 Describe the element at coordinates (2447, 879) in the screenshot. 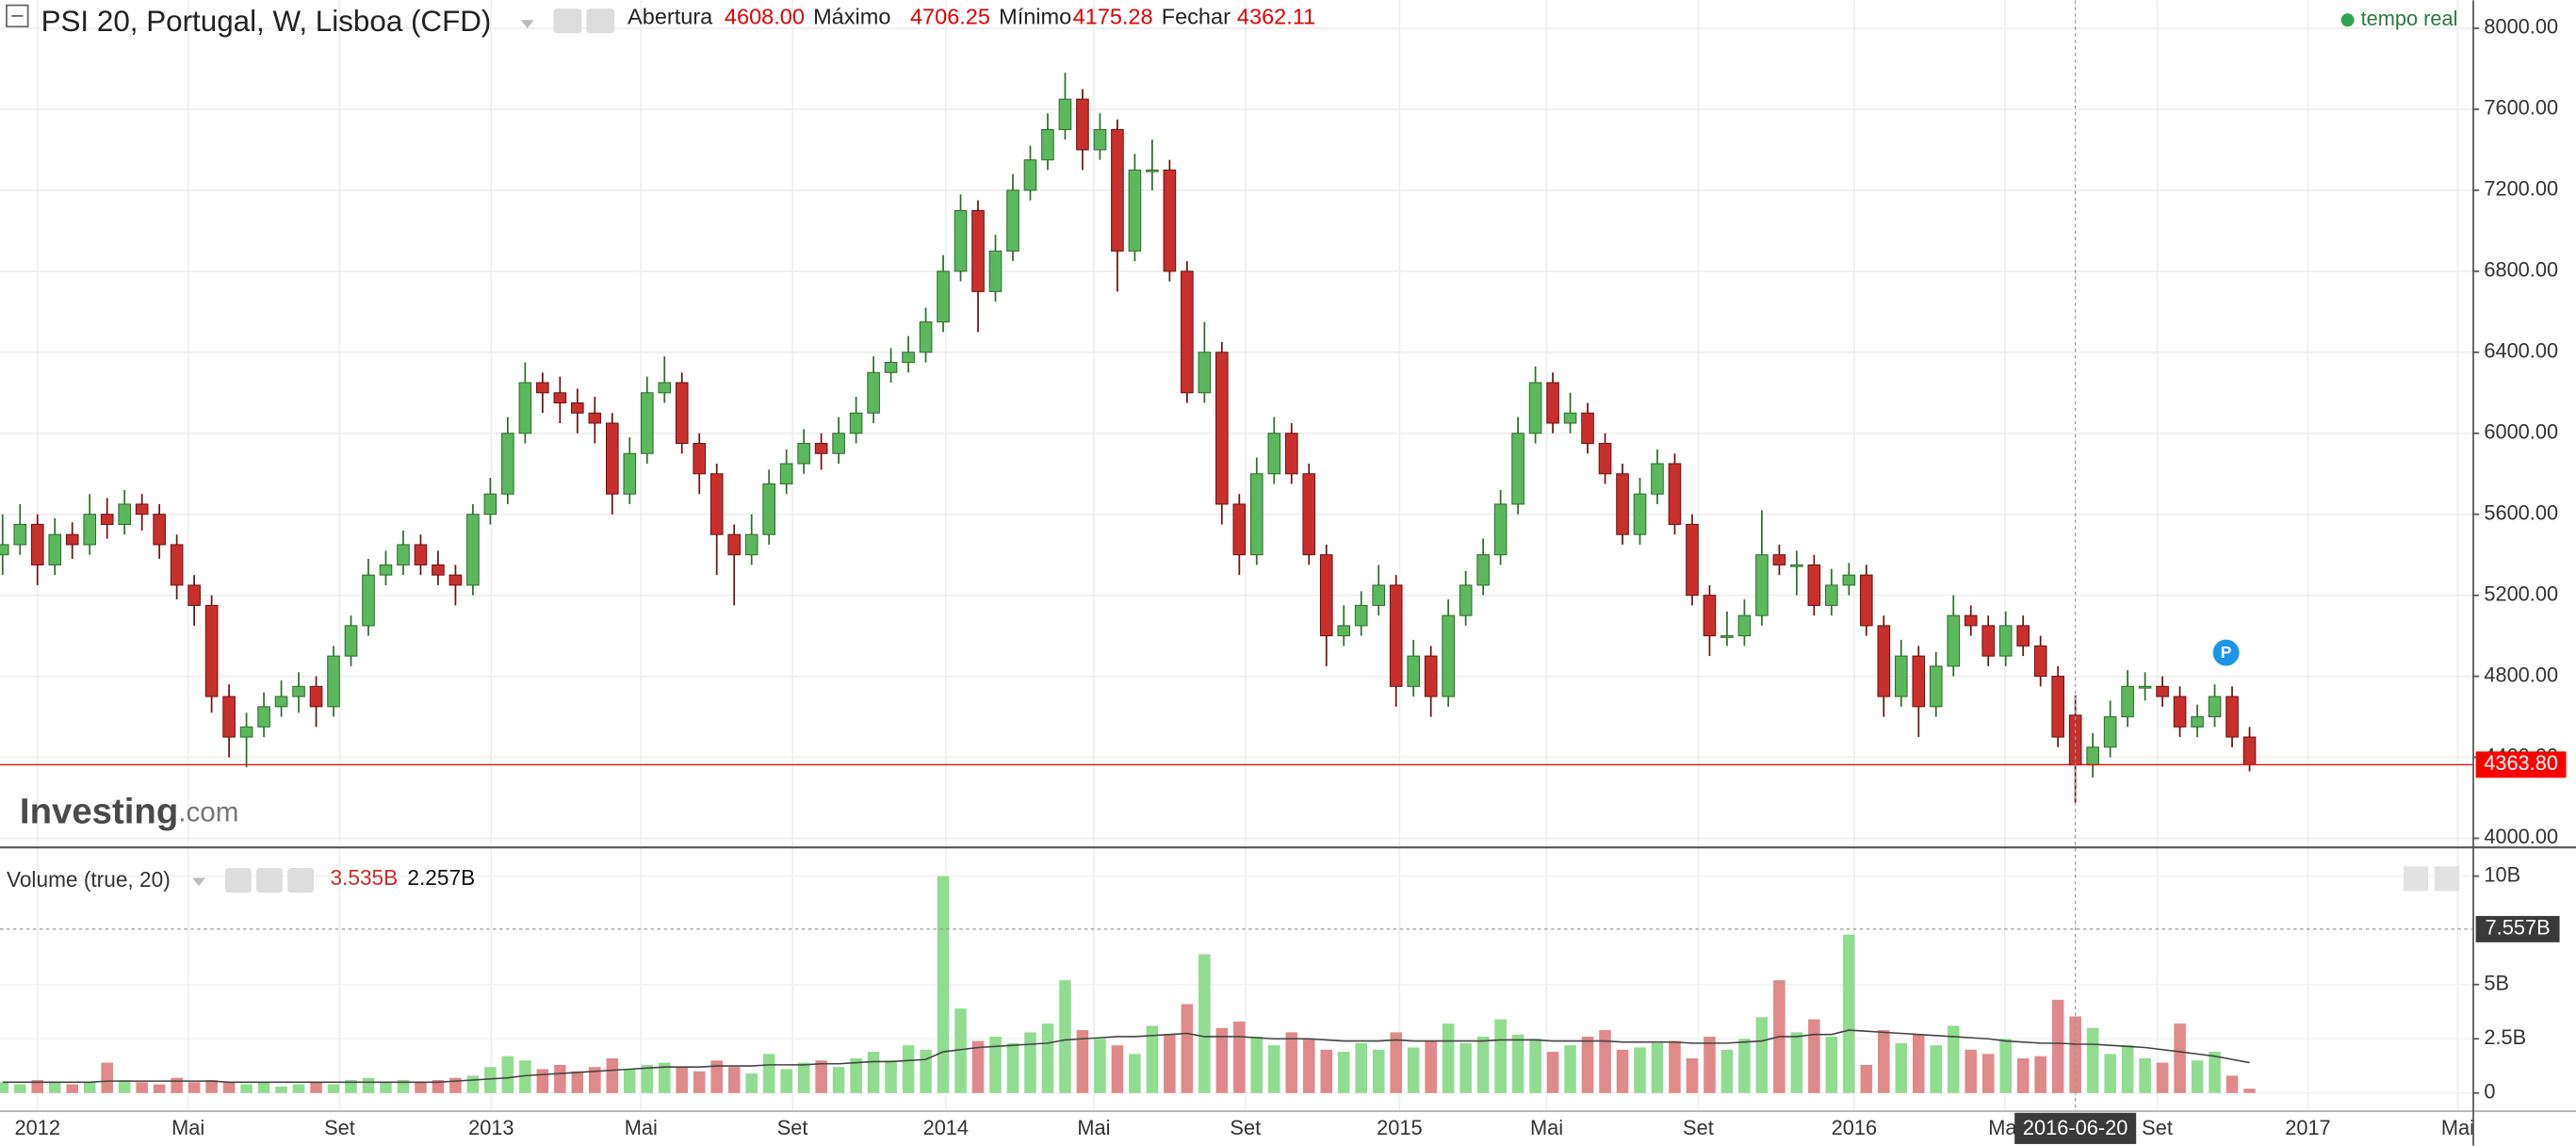

I see `pane-down-icon` at that location.